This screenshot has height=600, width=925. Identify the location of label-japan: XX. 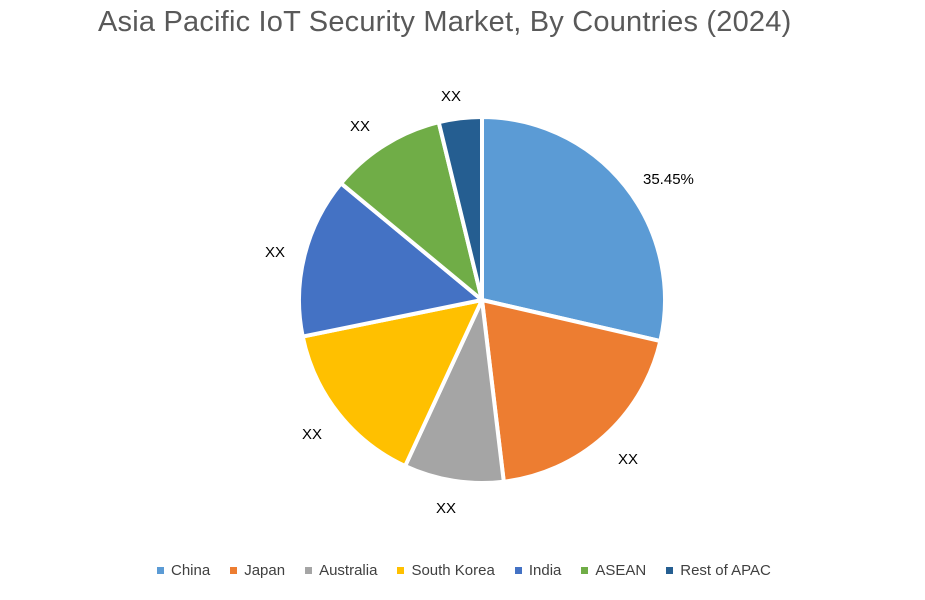
(628, 459).